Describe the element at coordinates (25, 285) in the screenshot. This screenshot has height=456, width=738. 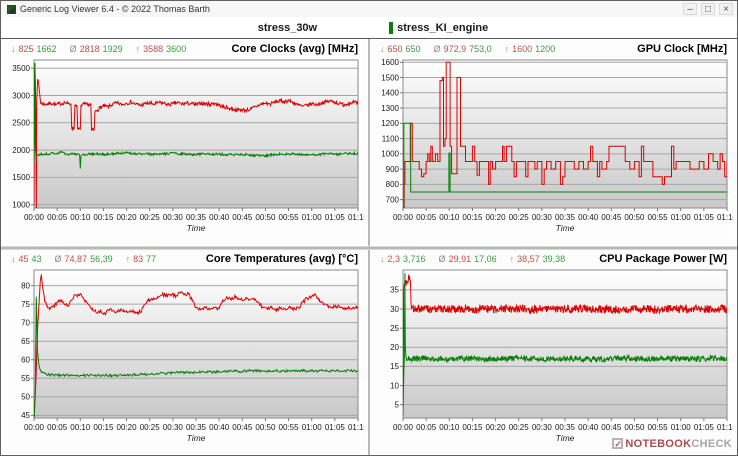
I see `svg-text: 80` at that location.